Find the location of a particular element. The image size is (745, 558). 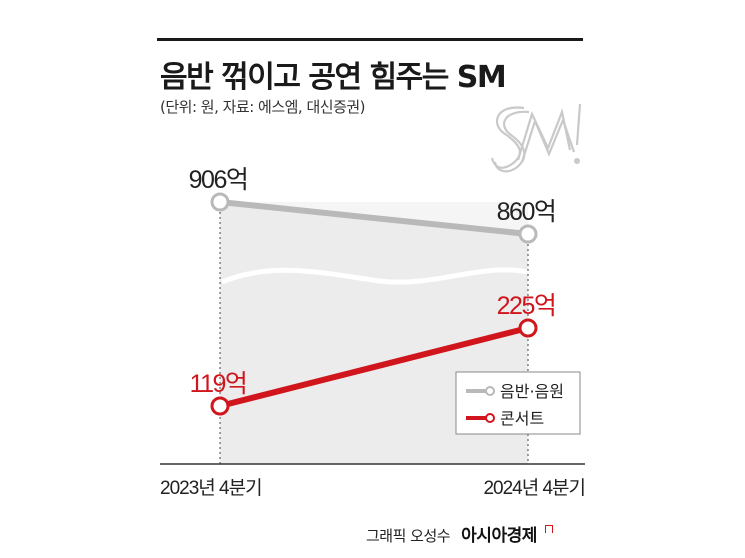

legend-label-gray: 음반·음원 is located at coordinates (532, 391).